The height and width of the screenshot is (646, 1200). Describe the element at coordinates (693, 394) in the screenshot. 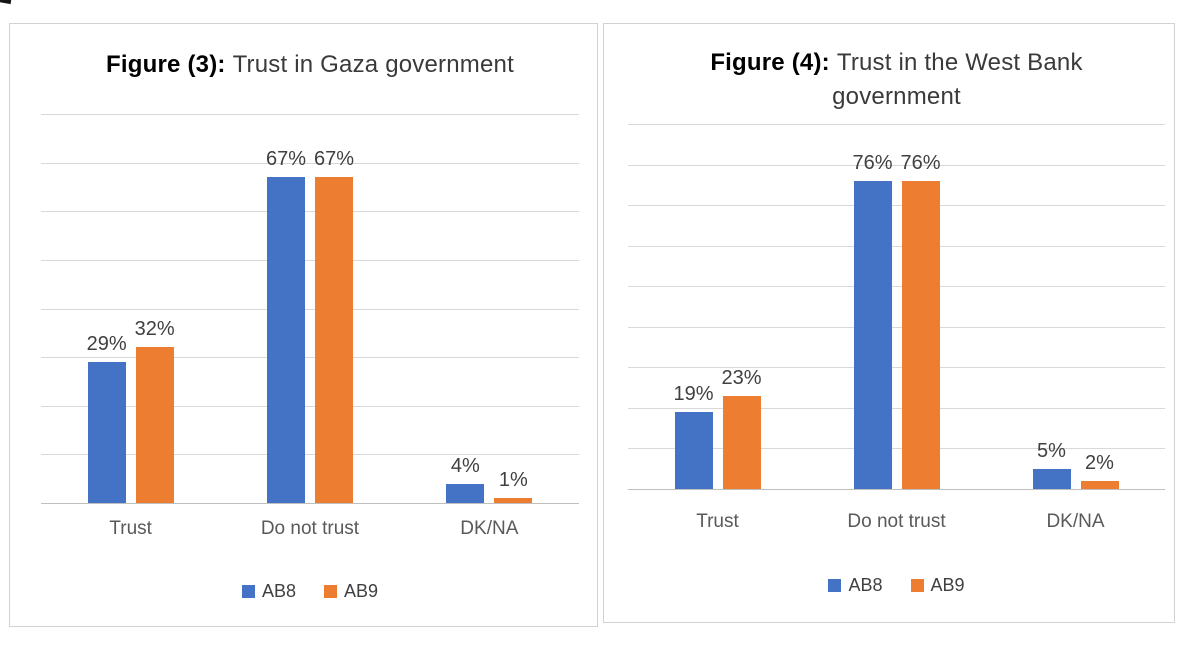

I see `data-label-ab8-0: 19%` at that location.